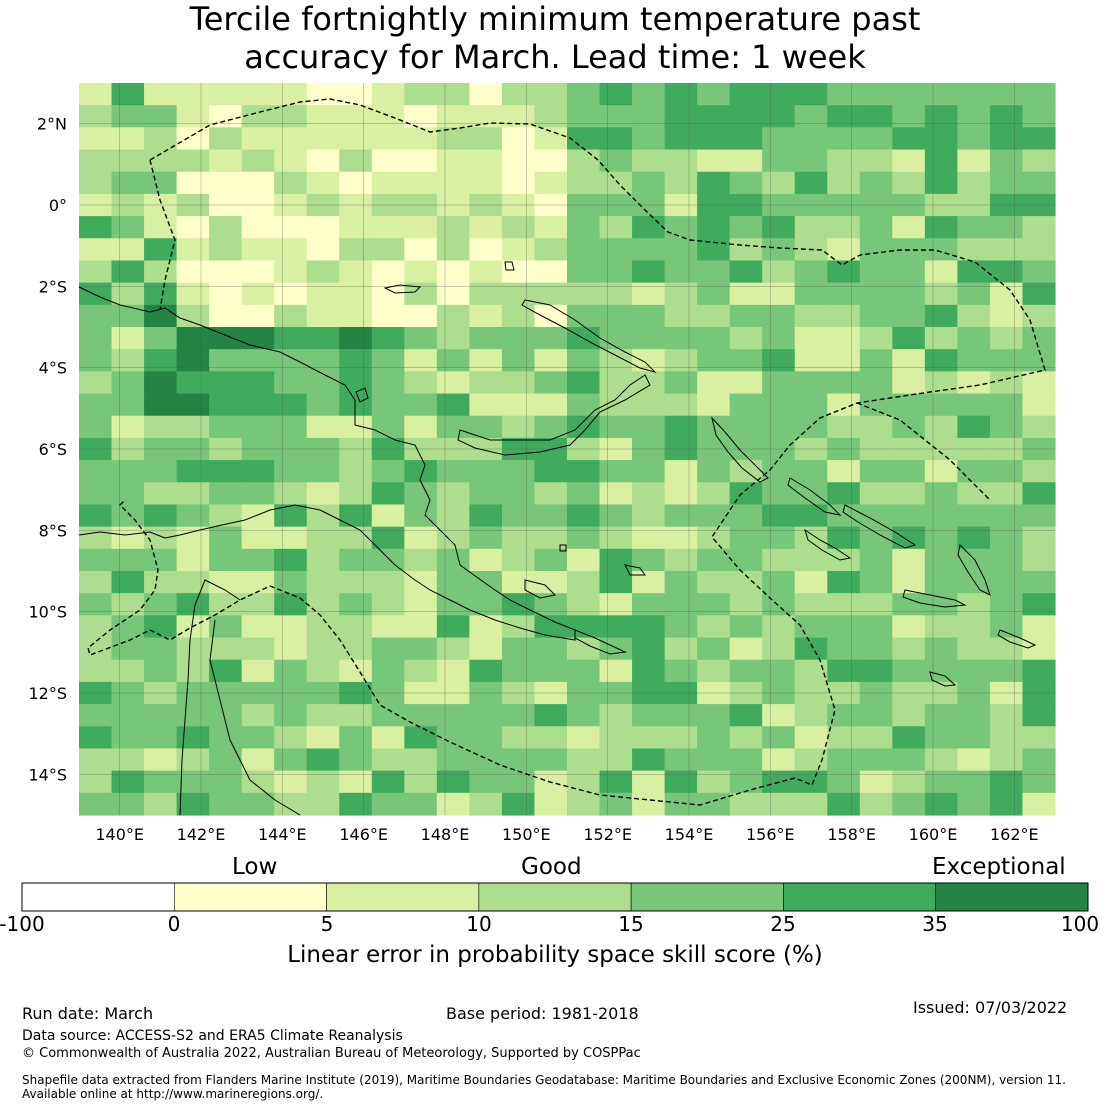 This screenshot has height=1110, width=1110. I want to click on coastline-guadalcanal, so click(934, 598).